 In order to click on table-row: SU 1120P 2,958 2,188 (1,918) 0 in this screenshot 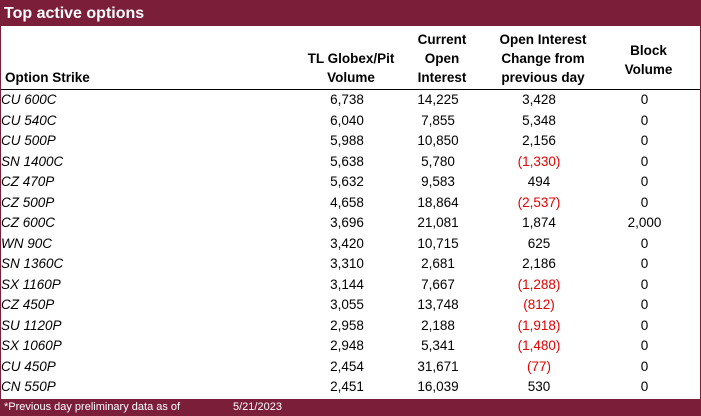, I will do `click(347, 326)`.